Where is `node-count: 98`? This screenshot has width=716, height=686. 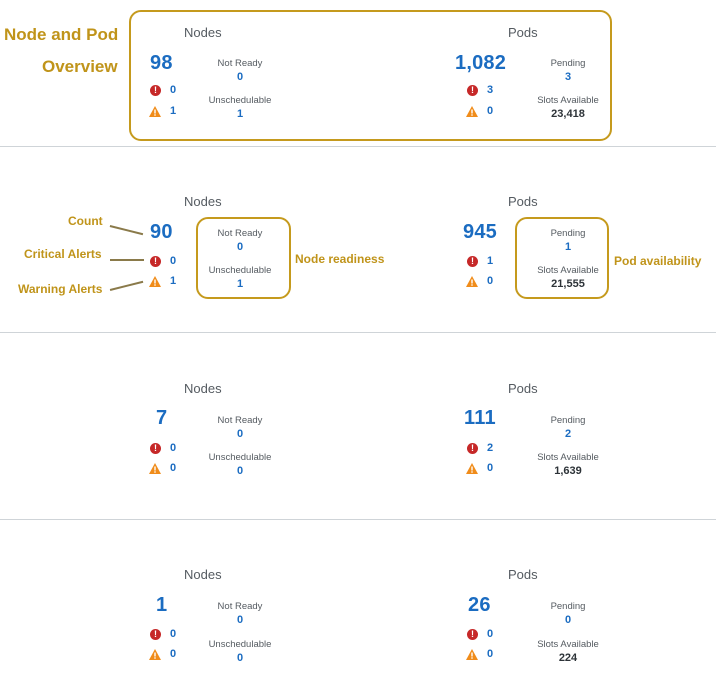 node-count: 98 is located at coordinates (161, 63).